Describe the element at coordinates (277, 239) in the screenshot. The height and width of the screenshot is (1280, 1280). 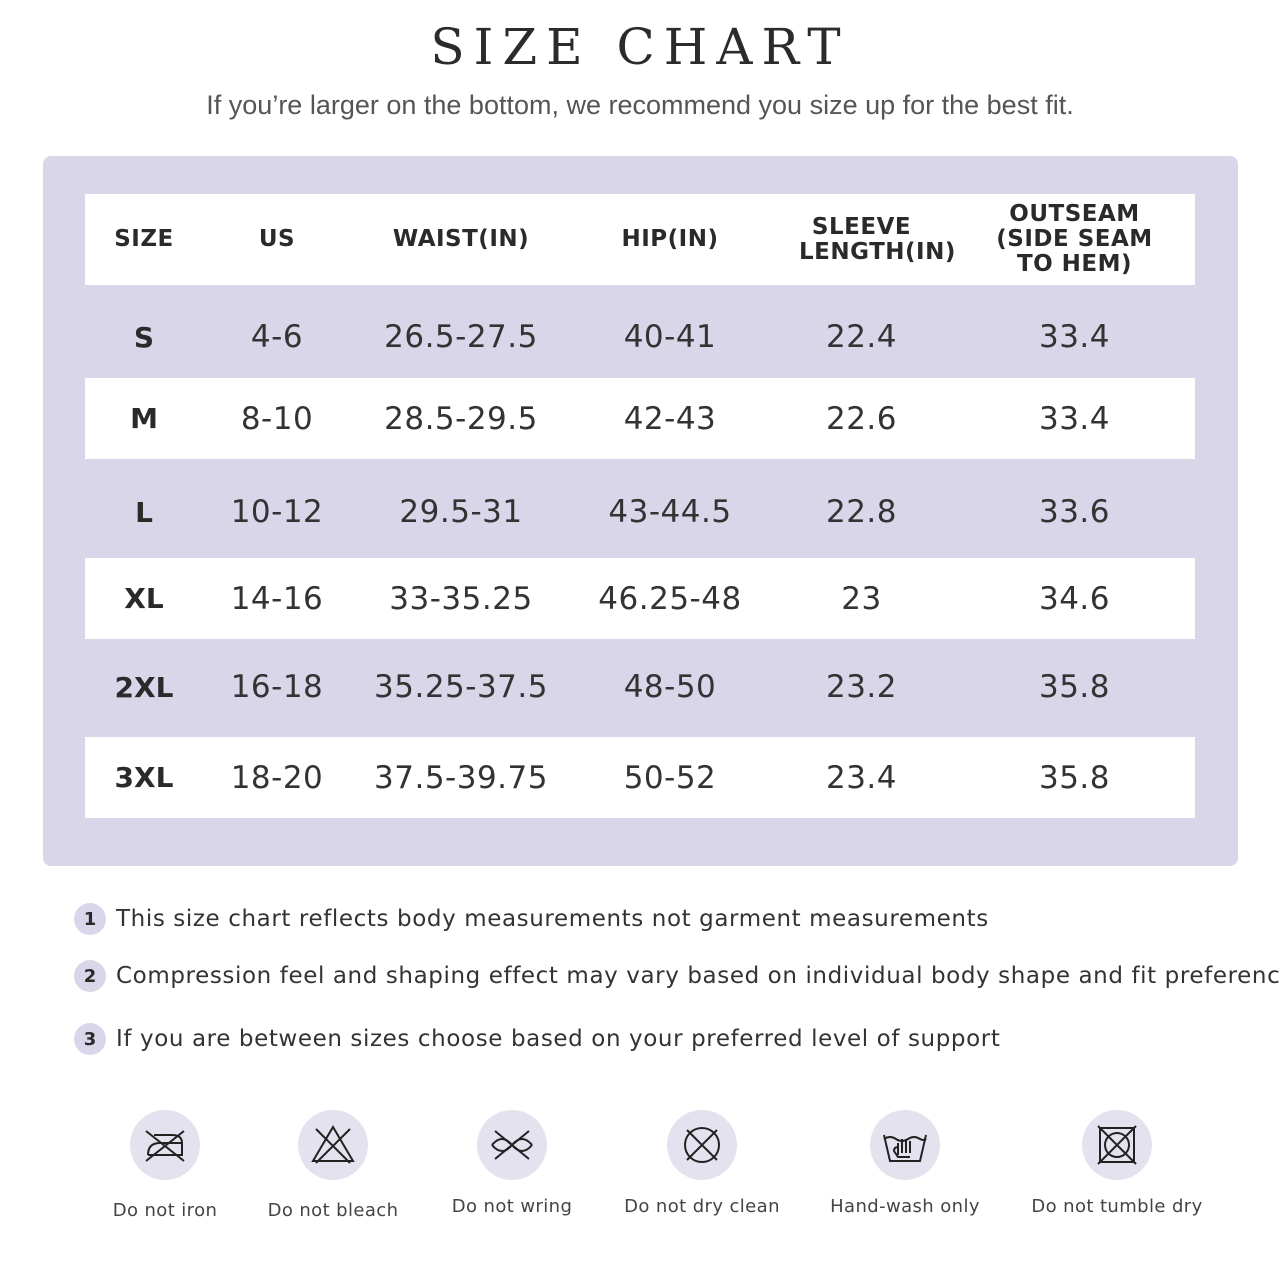
I see `column-header-us: US` at that location.